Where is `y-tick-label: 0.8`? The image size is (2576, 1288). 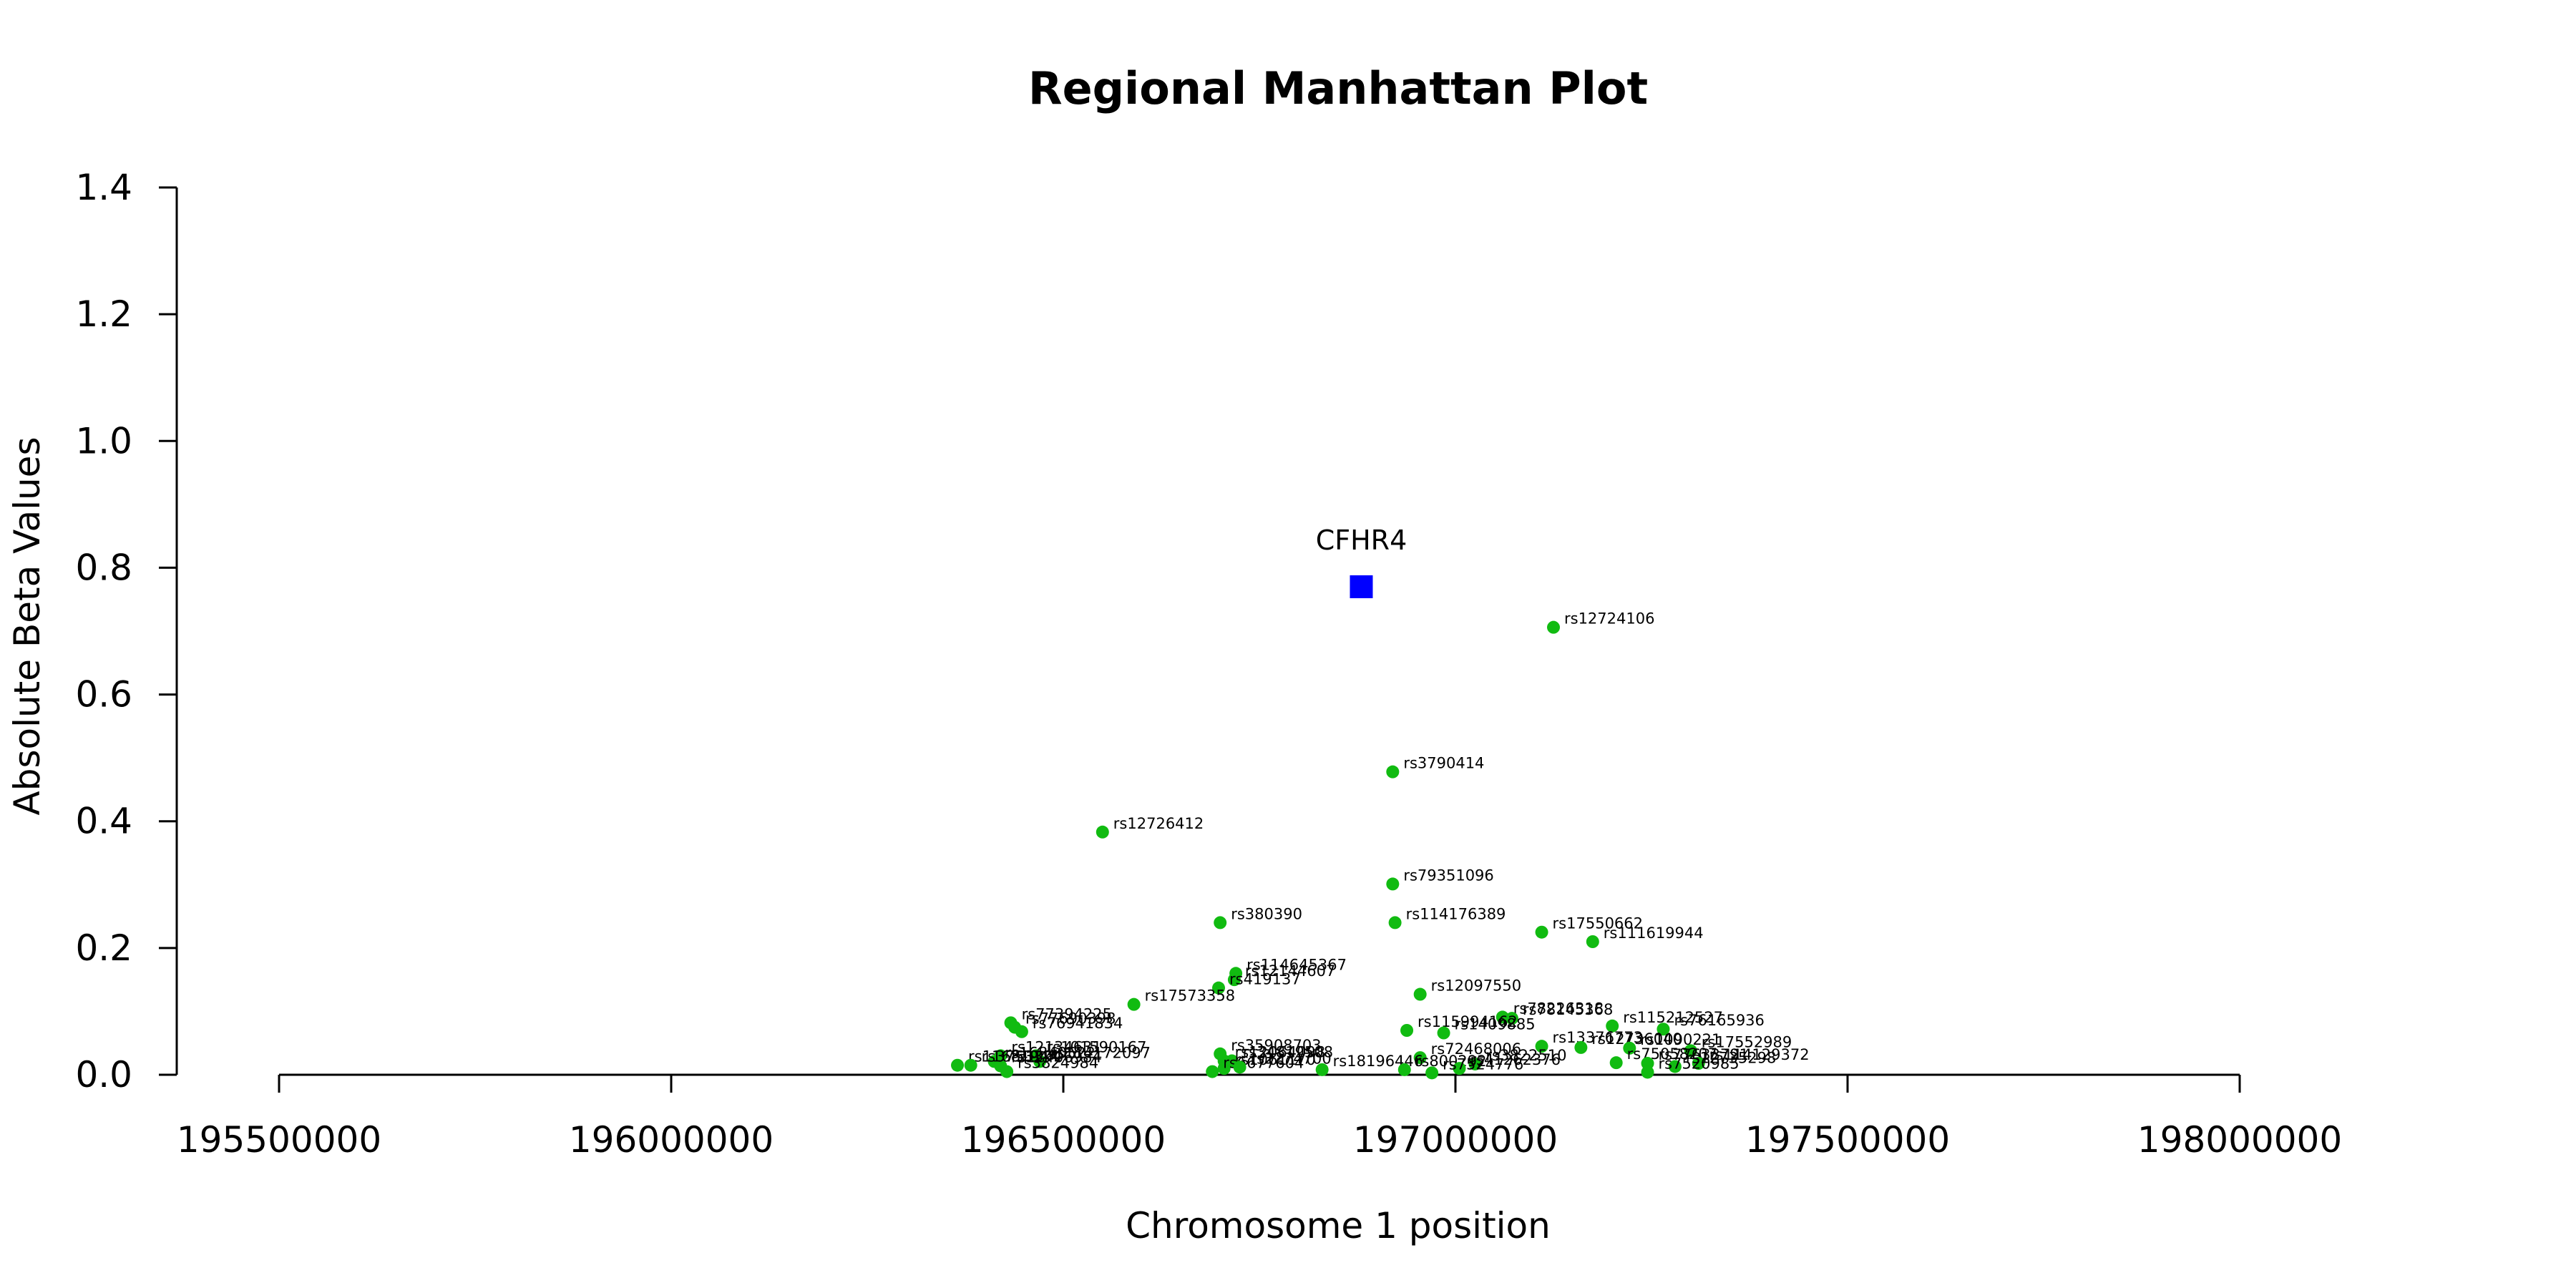
y-tick-label: 0.8 is located at coordinates (103, 567).